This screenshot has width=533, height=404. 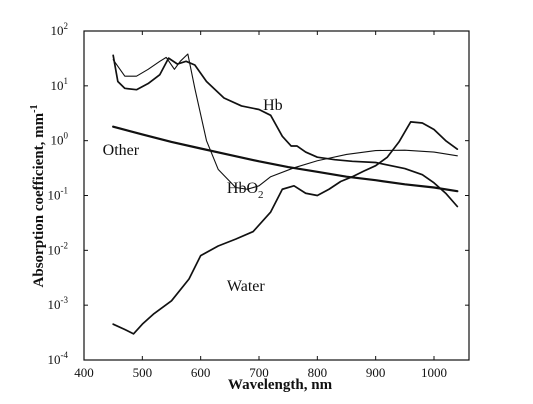 I want to click on y-tick-label-6: 10², so click(x=60, y=29).